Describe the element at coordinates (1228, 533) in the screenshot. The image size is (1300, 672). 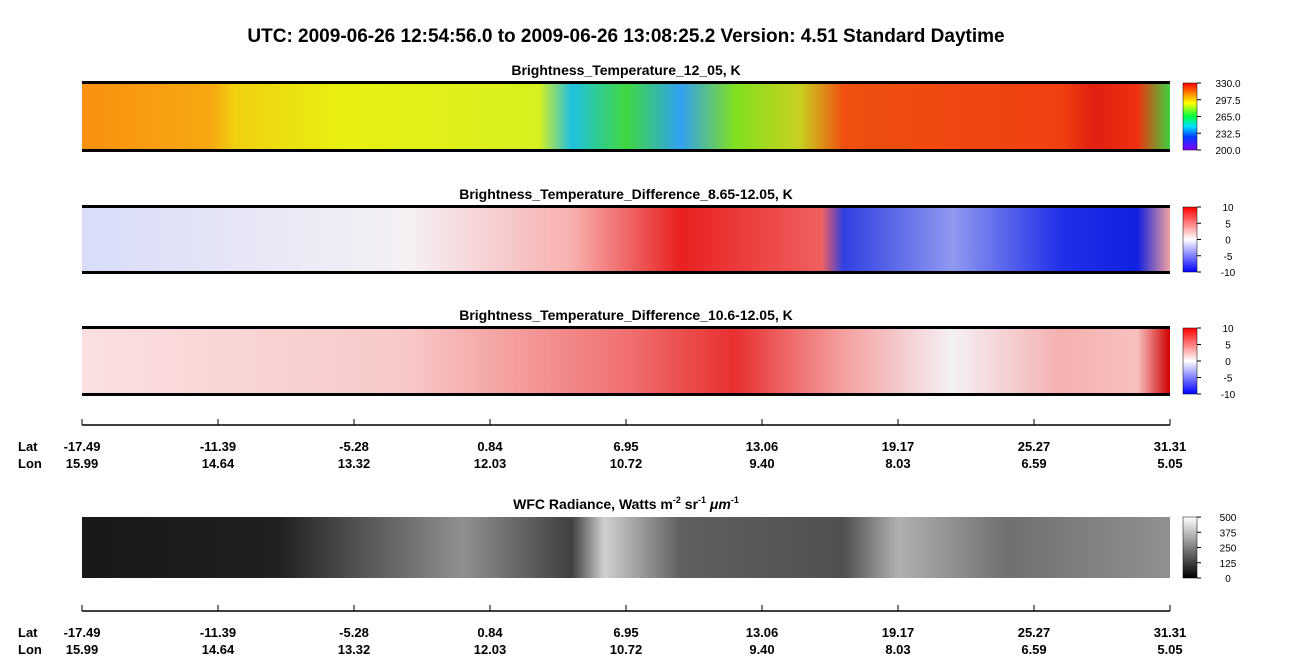
I see `colorbar-tick-label: 375` at that location.